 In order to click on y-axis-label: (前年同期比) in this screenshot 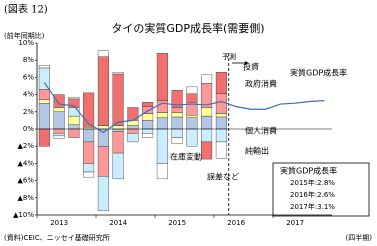, I will do `click(24, 35)`.